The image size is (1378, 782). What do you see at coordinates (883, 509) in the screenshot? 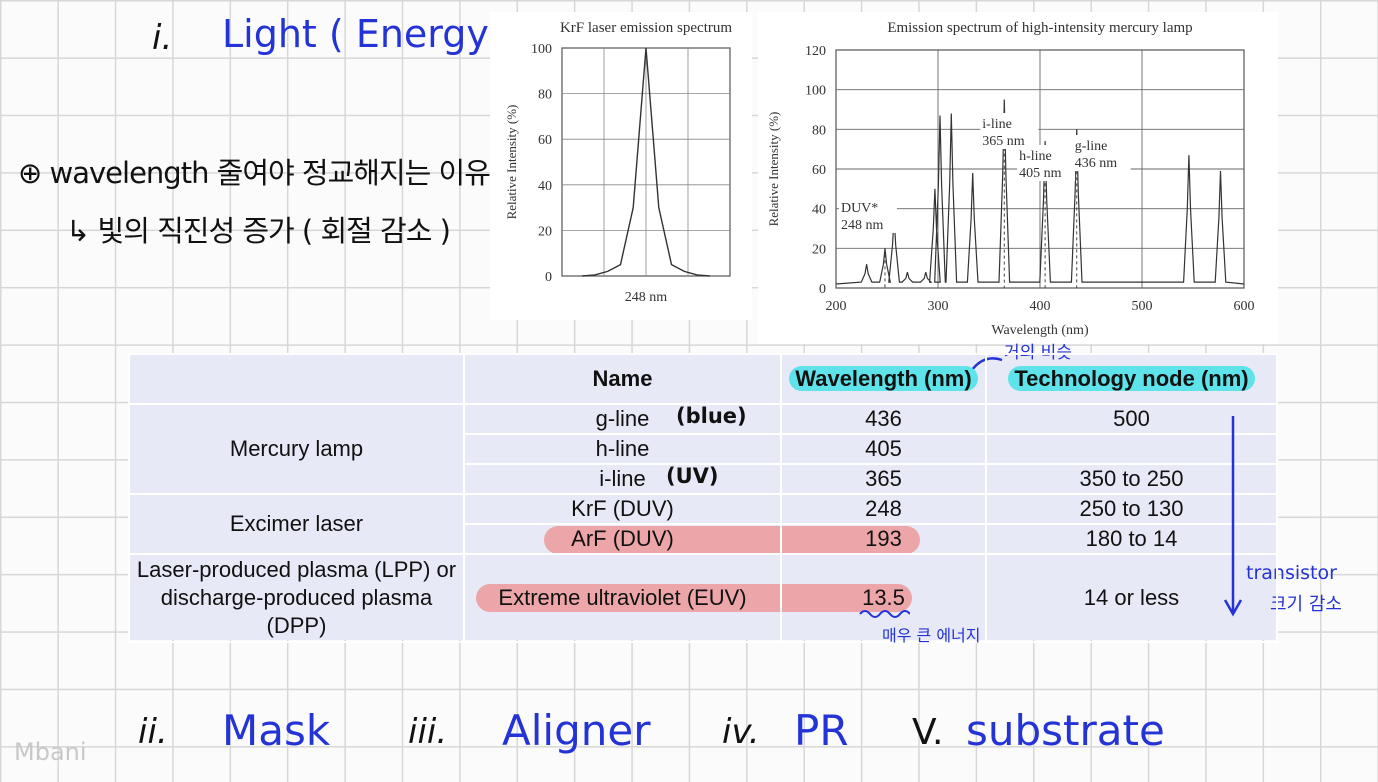
I see `row-wavelength: 248` at bounding box center [883, 509].